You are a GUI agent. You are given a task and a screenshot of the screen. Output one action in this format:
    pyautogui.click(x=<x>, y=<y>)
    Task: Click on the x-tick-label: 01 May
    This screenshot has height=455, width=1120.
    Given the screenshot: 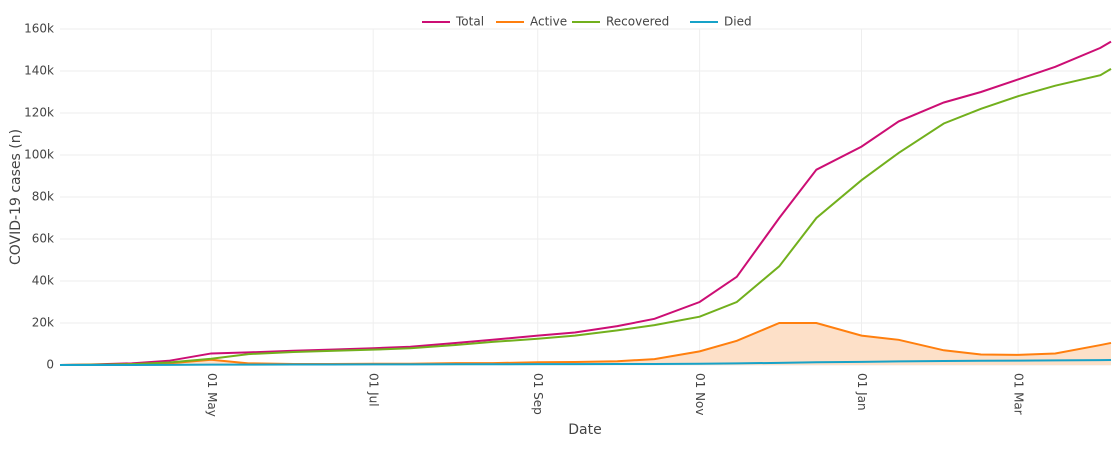 What is the action you would take?
    pyautogui.click(x=212, y=395)
    